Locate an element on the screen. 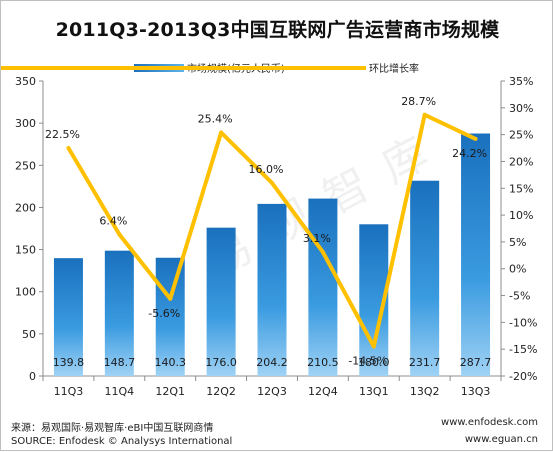  bar-value-label: 140.3 is located at coordinates (170, 362).